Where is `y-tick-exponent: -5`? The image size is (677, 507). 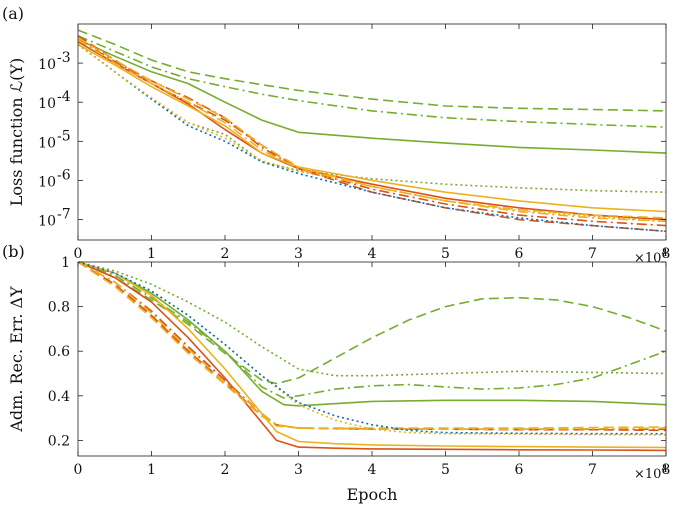 y-tick-exponent: -5 is located at coordinates (64, 136).